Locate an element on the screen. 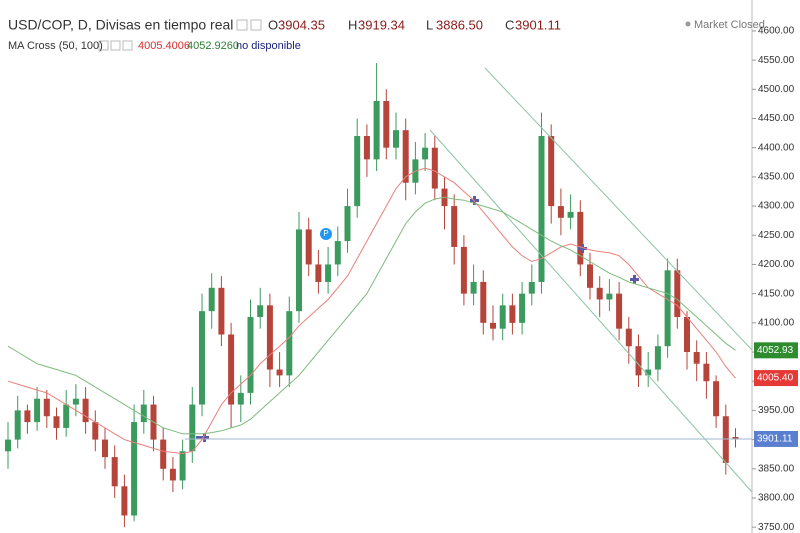 The width and height of the screenshot is (800, 533). ohlc-letter: H is located at coordinates (352, 24).